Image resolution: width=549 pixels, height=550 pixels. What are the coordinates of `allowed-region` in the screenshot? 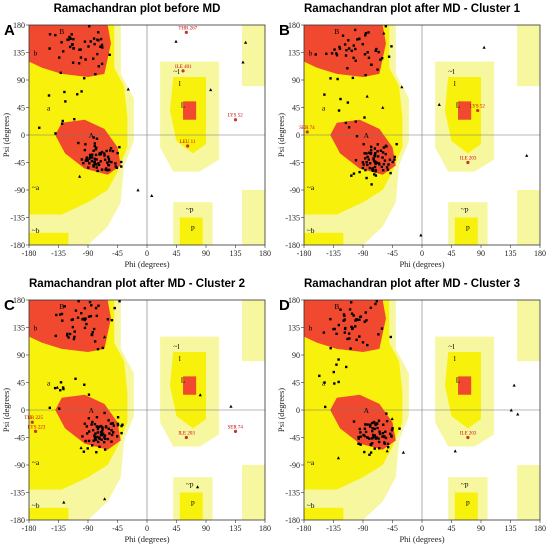 It's located at (466, 231).